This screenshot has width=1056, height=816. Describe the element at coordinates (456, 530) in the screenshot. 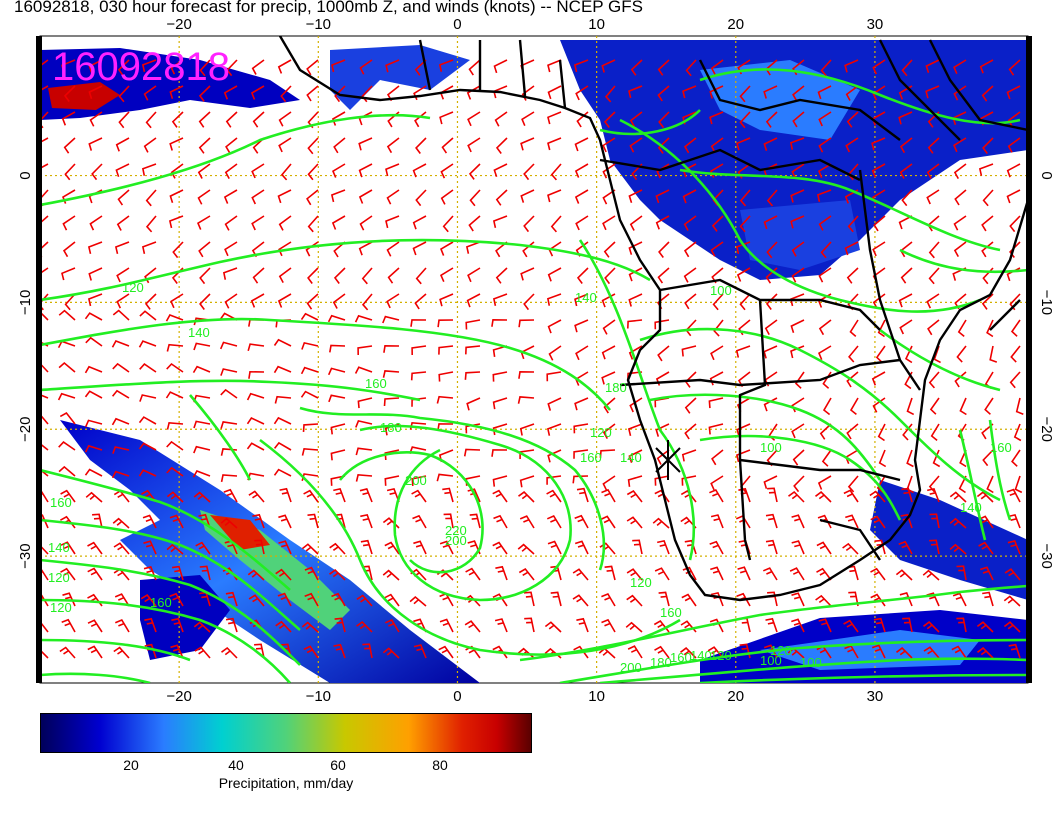

I see `contour-label: 220` at that location.